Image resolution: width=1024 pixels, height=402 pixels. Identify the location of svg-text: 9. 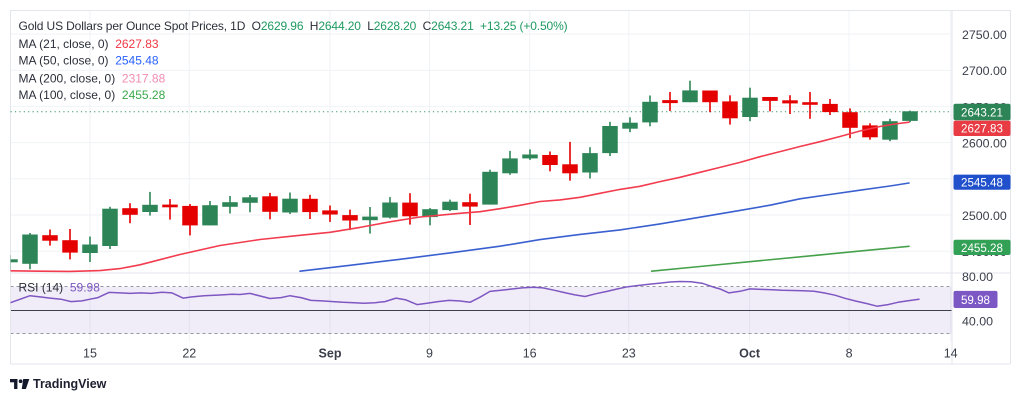
(429, 354).